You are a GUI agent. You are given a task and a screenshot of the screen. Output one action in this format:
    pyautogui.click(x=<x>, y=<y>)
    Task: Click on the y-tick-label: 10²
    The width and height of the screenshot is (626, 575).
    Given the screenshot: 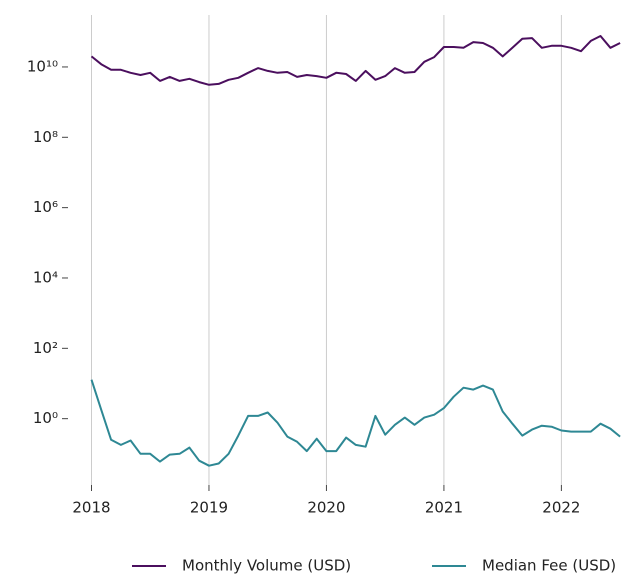 What is the action you would take?
    pyautogui.click(x=45, y=348)
    